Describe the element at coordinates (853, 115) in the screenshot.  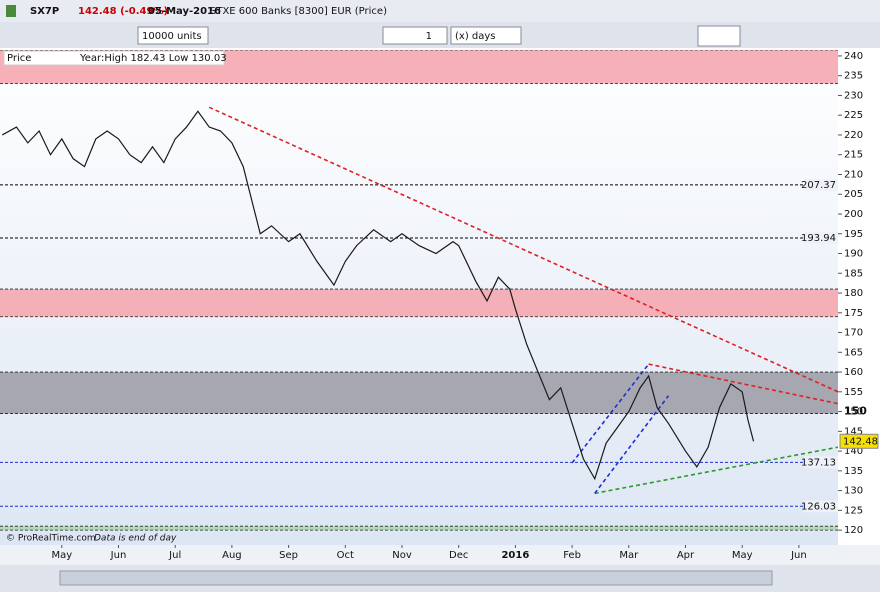
I see `y-tick-label: 225` at that location.